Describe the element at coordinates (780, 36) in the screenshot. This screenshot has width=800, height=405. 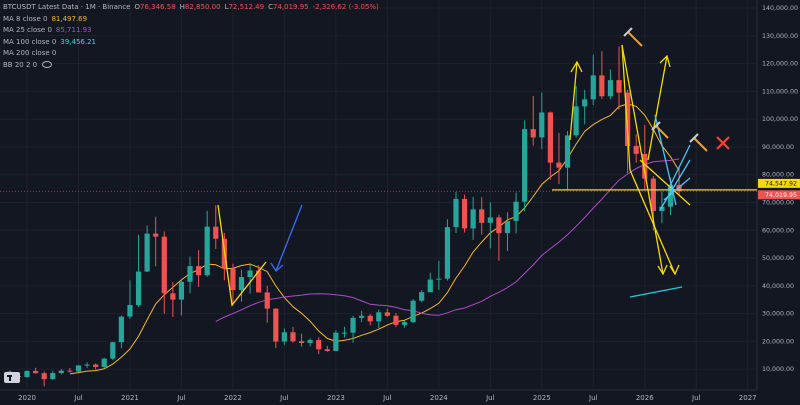
I see `y-tick-label: 130,000.00` at that location.